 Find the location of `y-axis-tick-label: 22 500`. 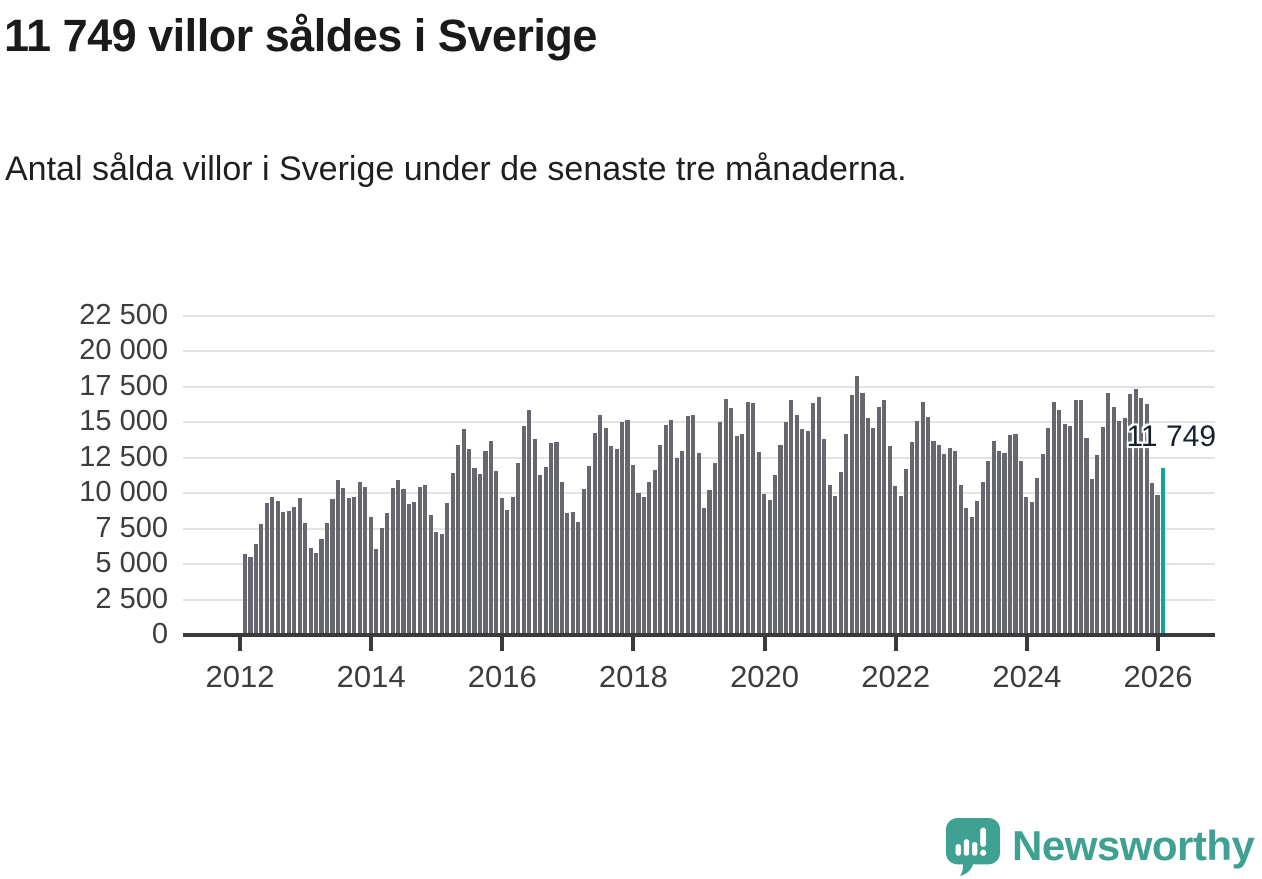

y-axis-tick-label: 22 500 is located at coordinates (123, 315).